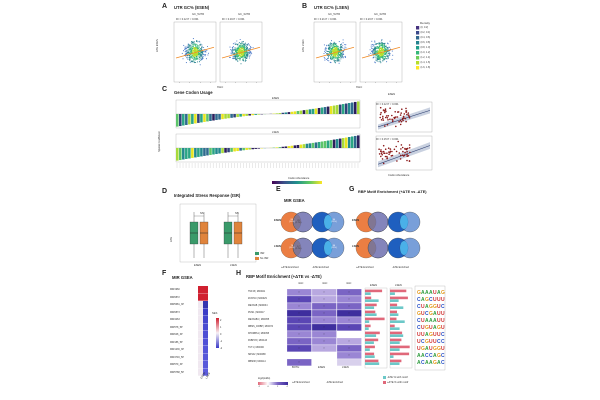 The image size is (600, 400). I want to click on venn-g-esen, so click(372, 222).